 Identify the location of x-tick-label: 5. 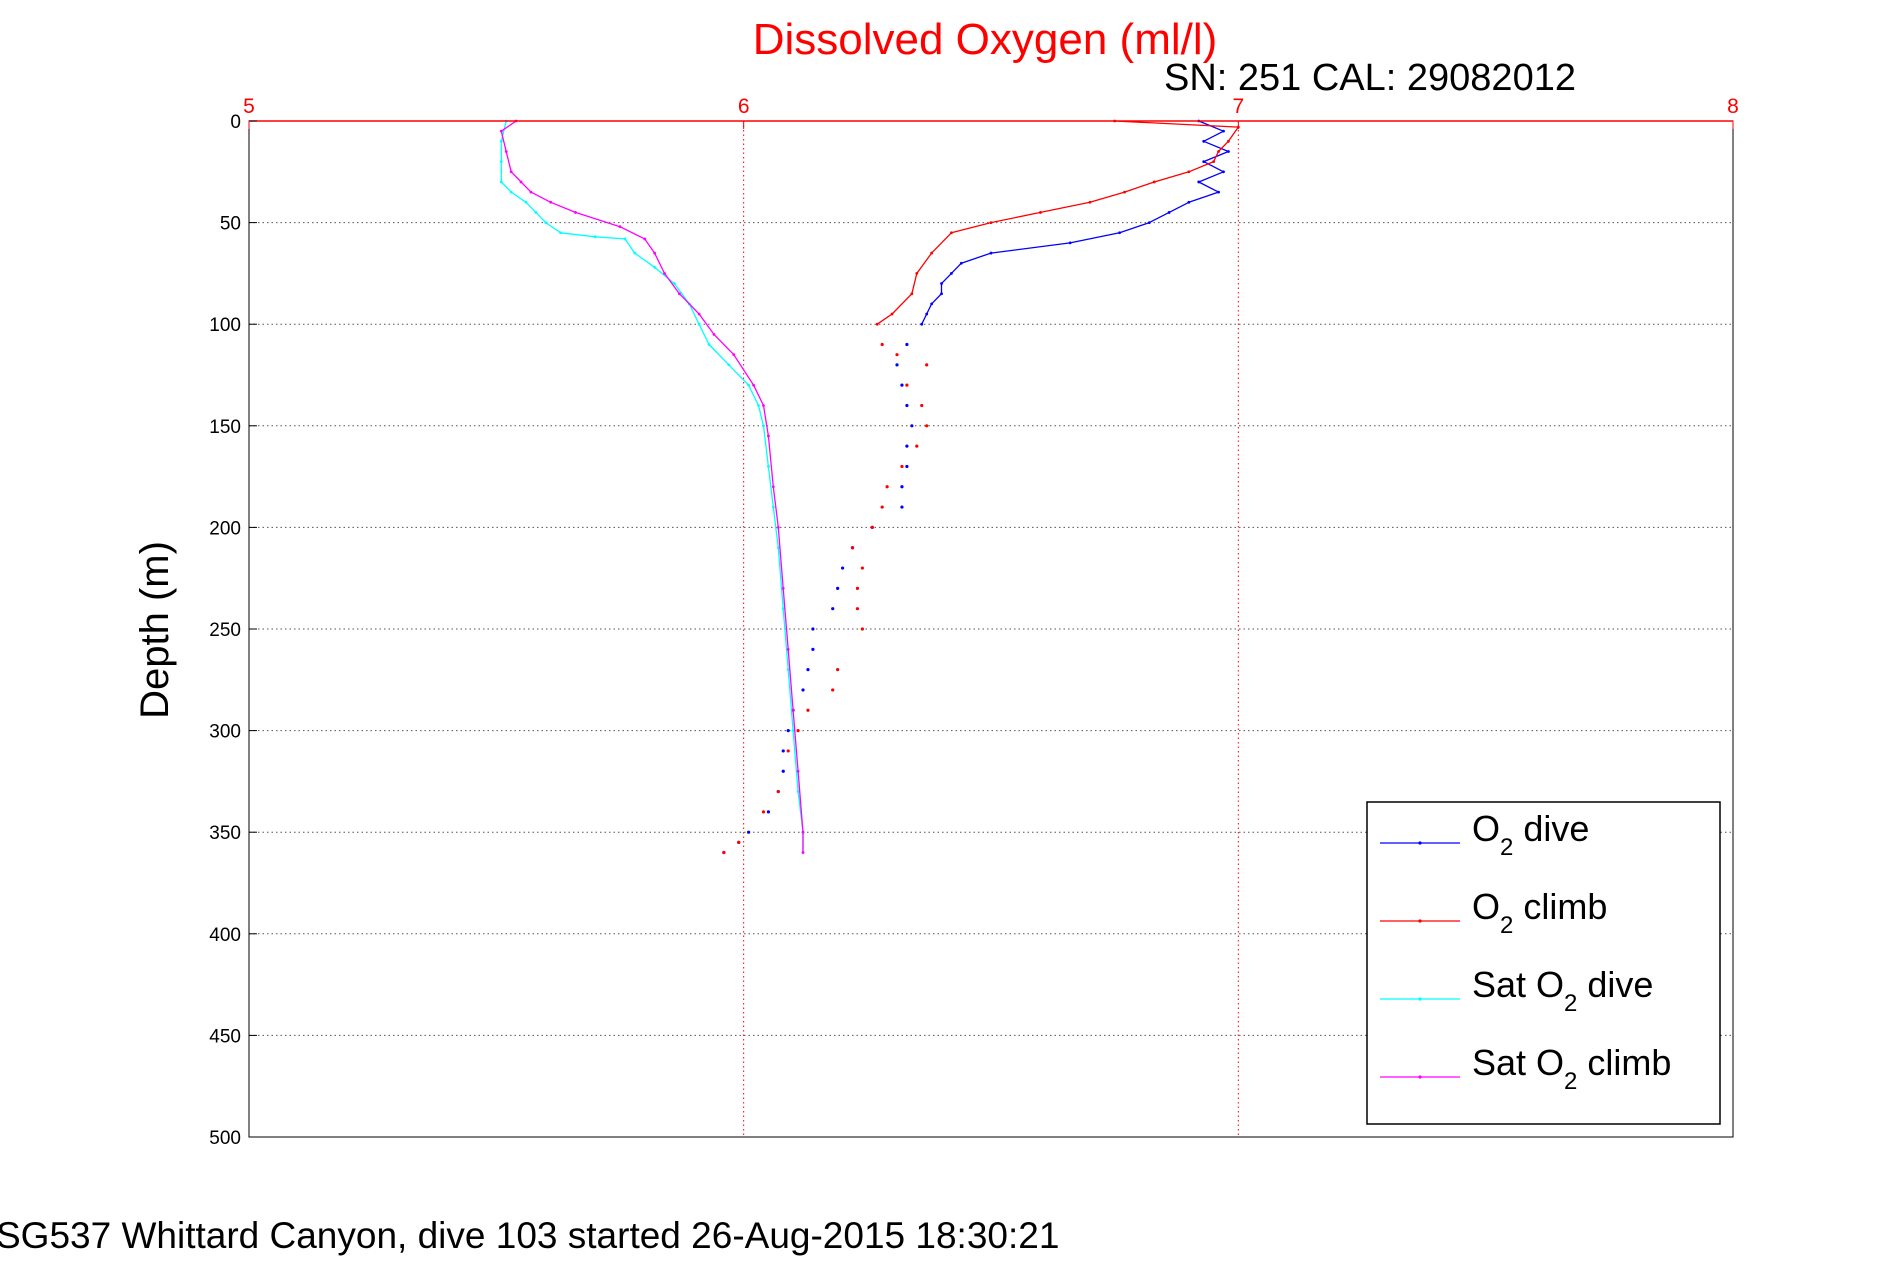
(249, 106).